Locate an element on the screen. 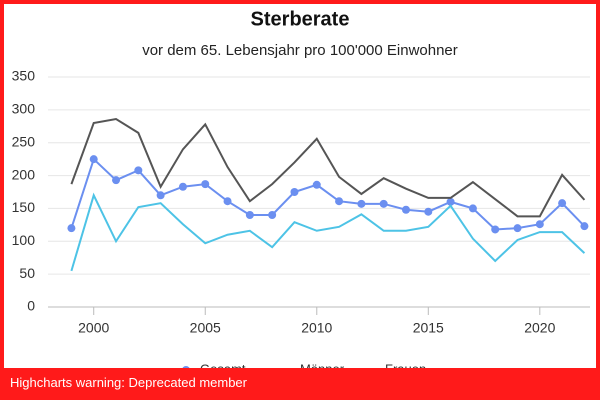 Image resolution: width=600 pixels, height=400 pixels. x-tick-label: 2015 is located at coordinates (428, 328).